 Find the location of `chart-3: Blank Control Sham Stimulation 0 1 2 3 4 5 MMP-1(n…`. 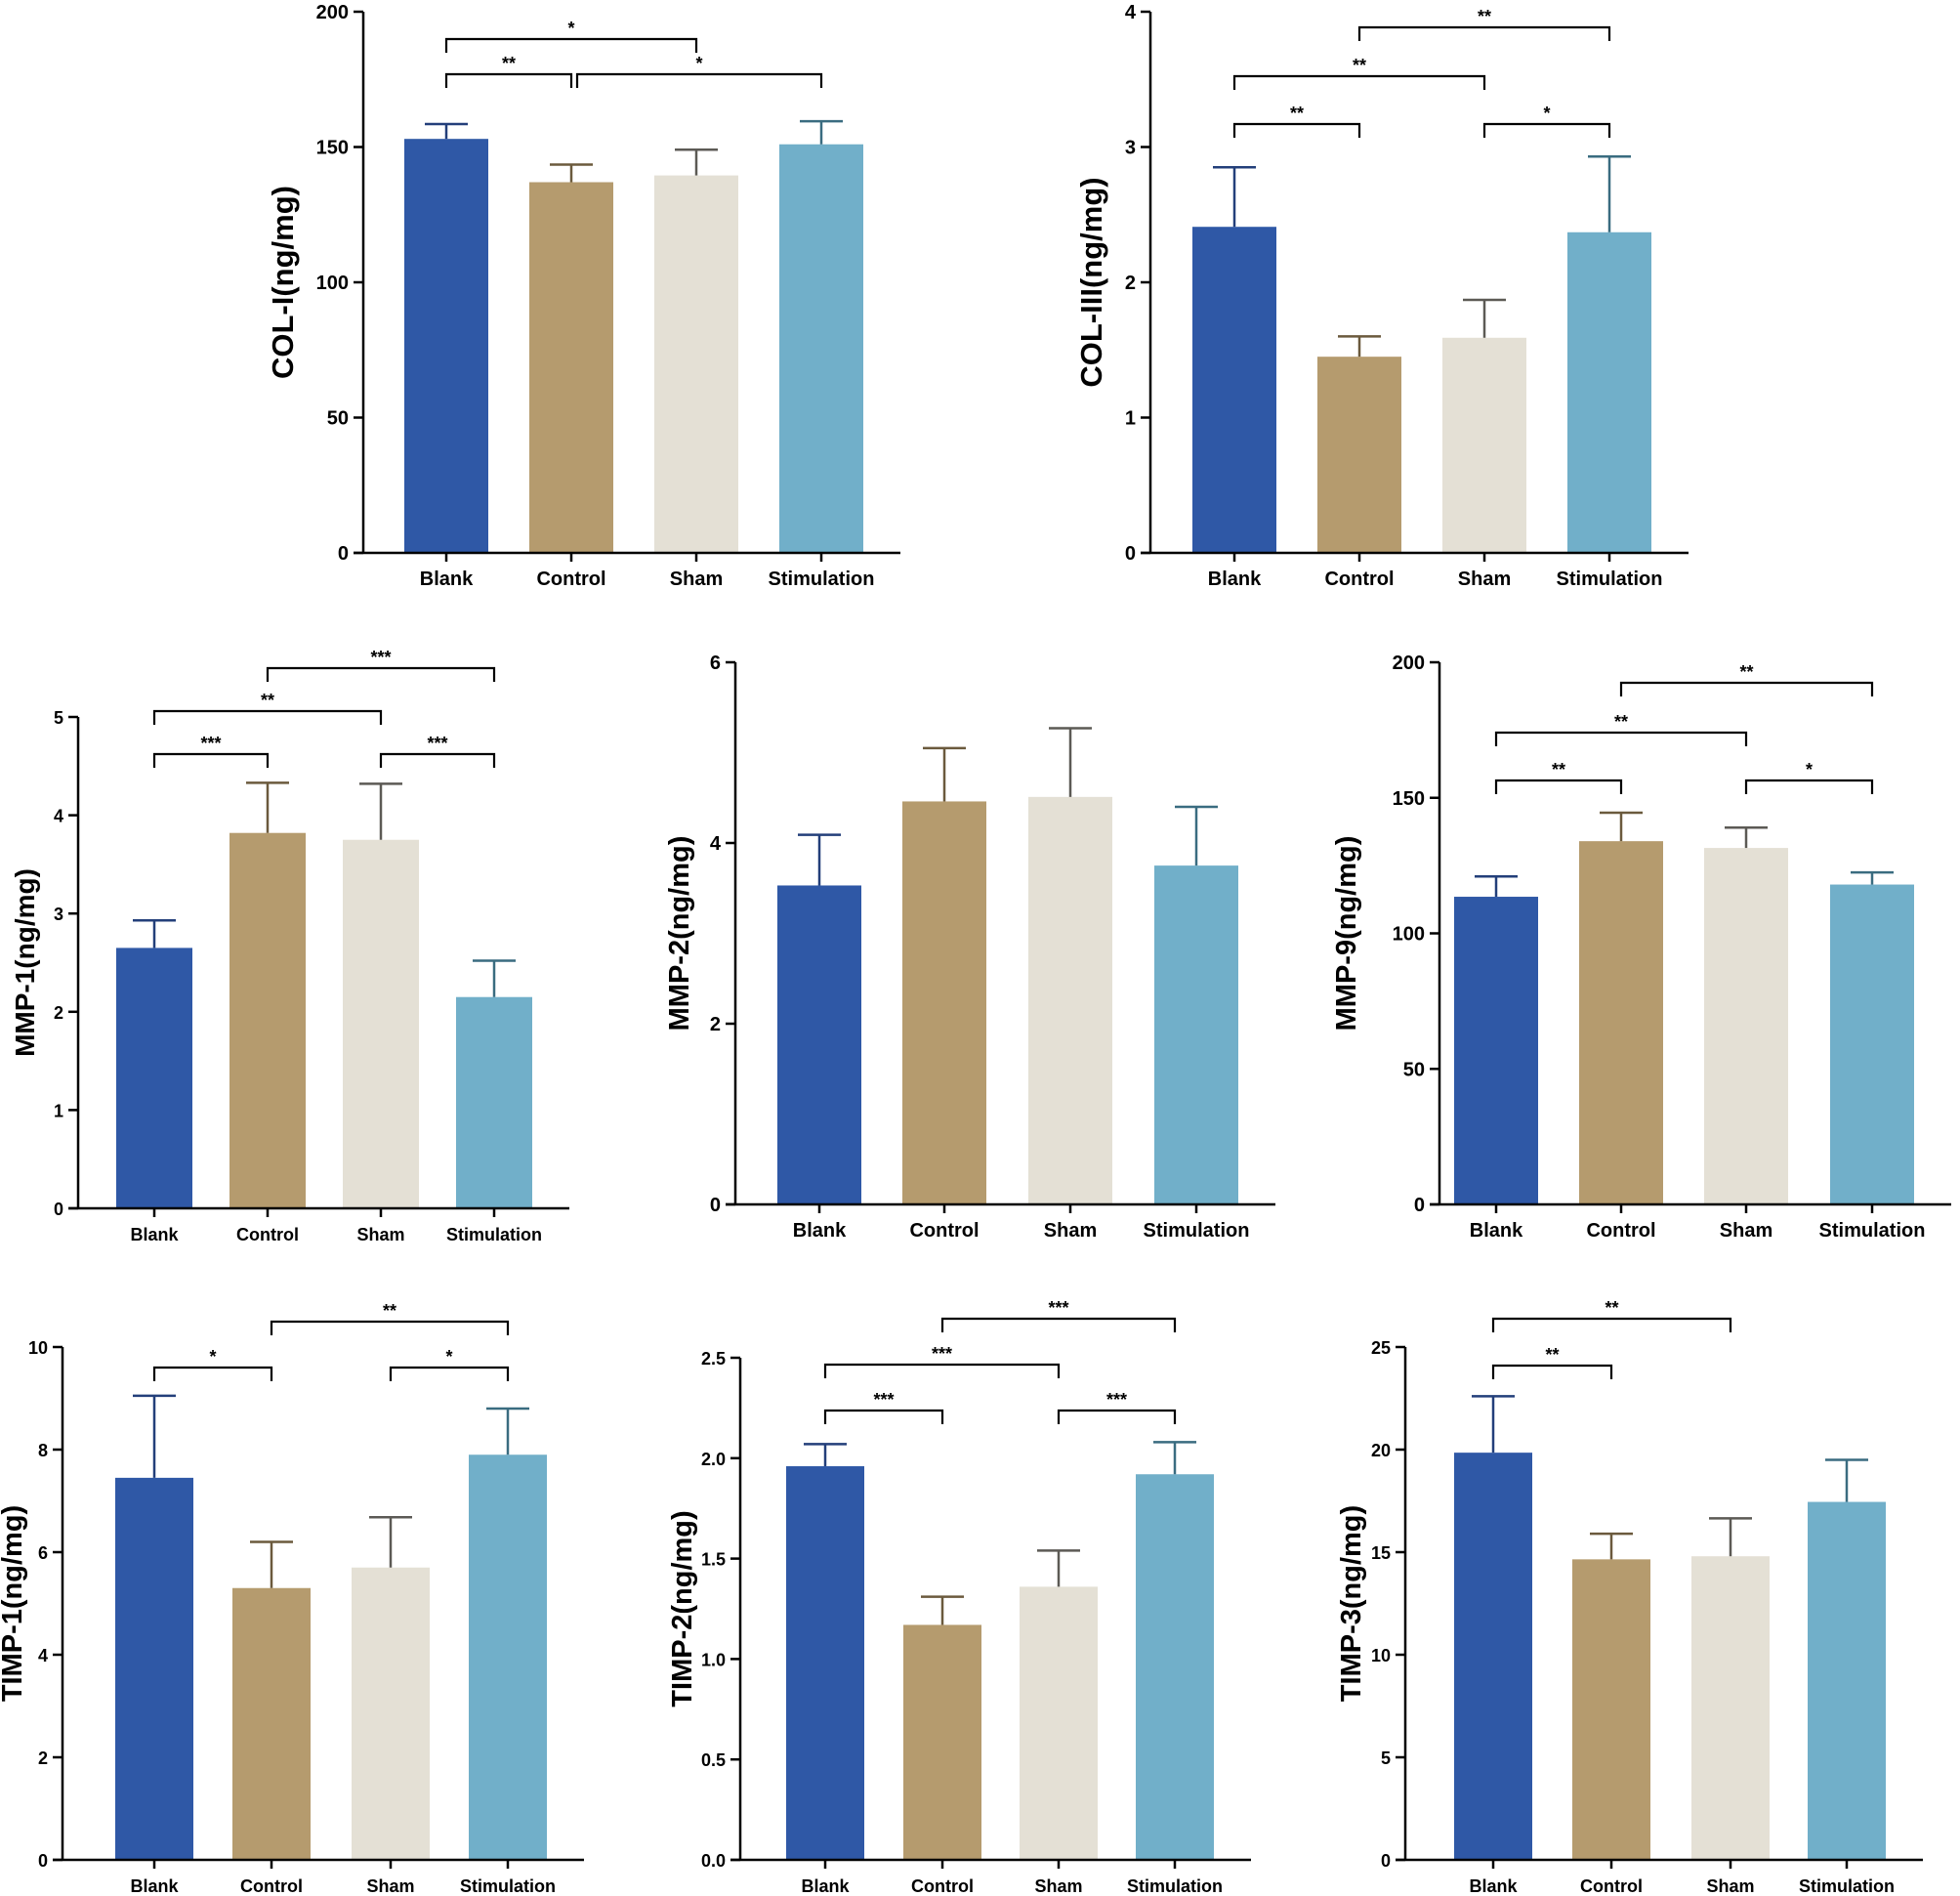

chart-3: Blank Control Sham Stimulation 0 1 2 3 4 5 MMP-1(n… is located at coordinates (289, 946).